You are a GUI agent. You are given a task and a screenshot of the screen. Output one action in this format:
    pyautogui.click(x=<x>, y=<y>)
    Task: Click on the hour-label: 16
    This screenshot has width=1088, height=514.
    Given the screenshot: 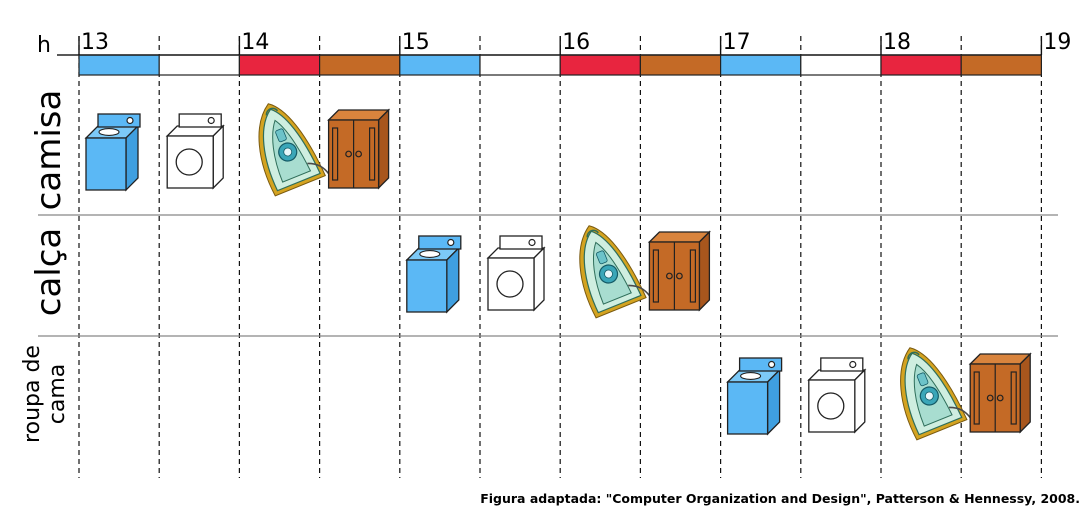 What is the action you would take?
    pyautogui.click(x=576, y=42)
    